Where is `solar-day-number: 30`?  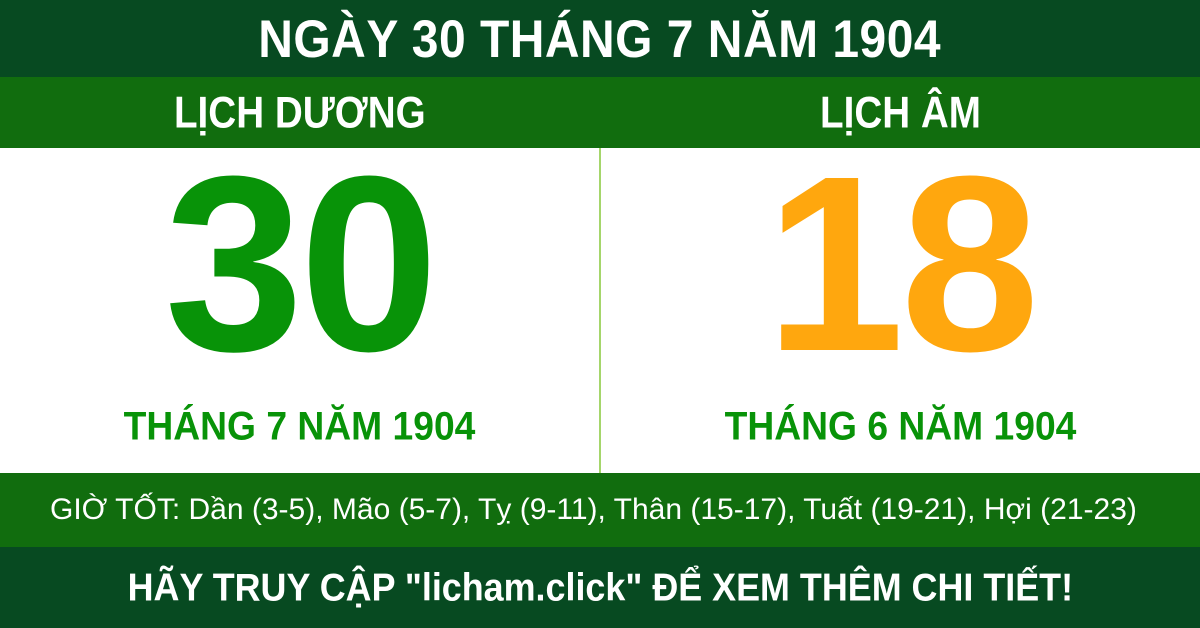
solar-day-number: 30 is located at coordinates (301, 263).